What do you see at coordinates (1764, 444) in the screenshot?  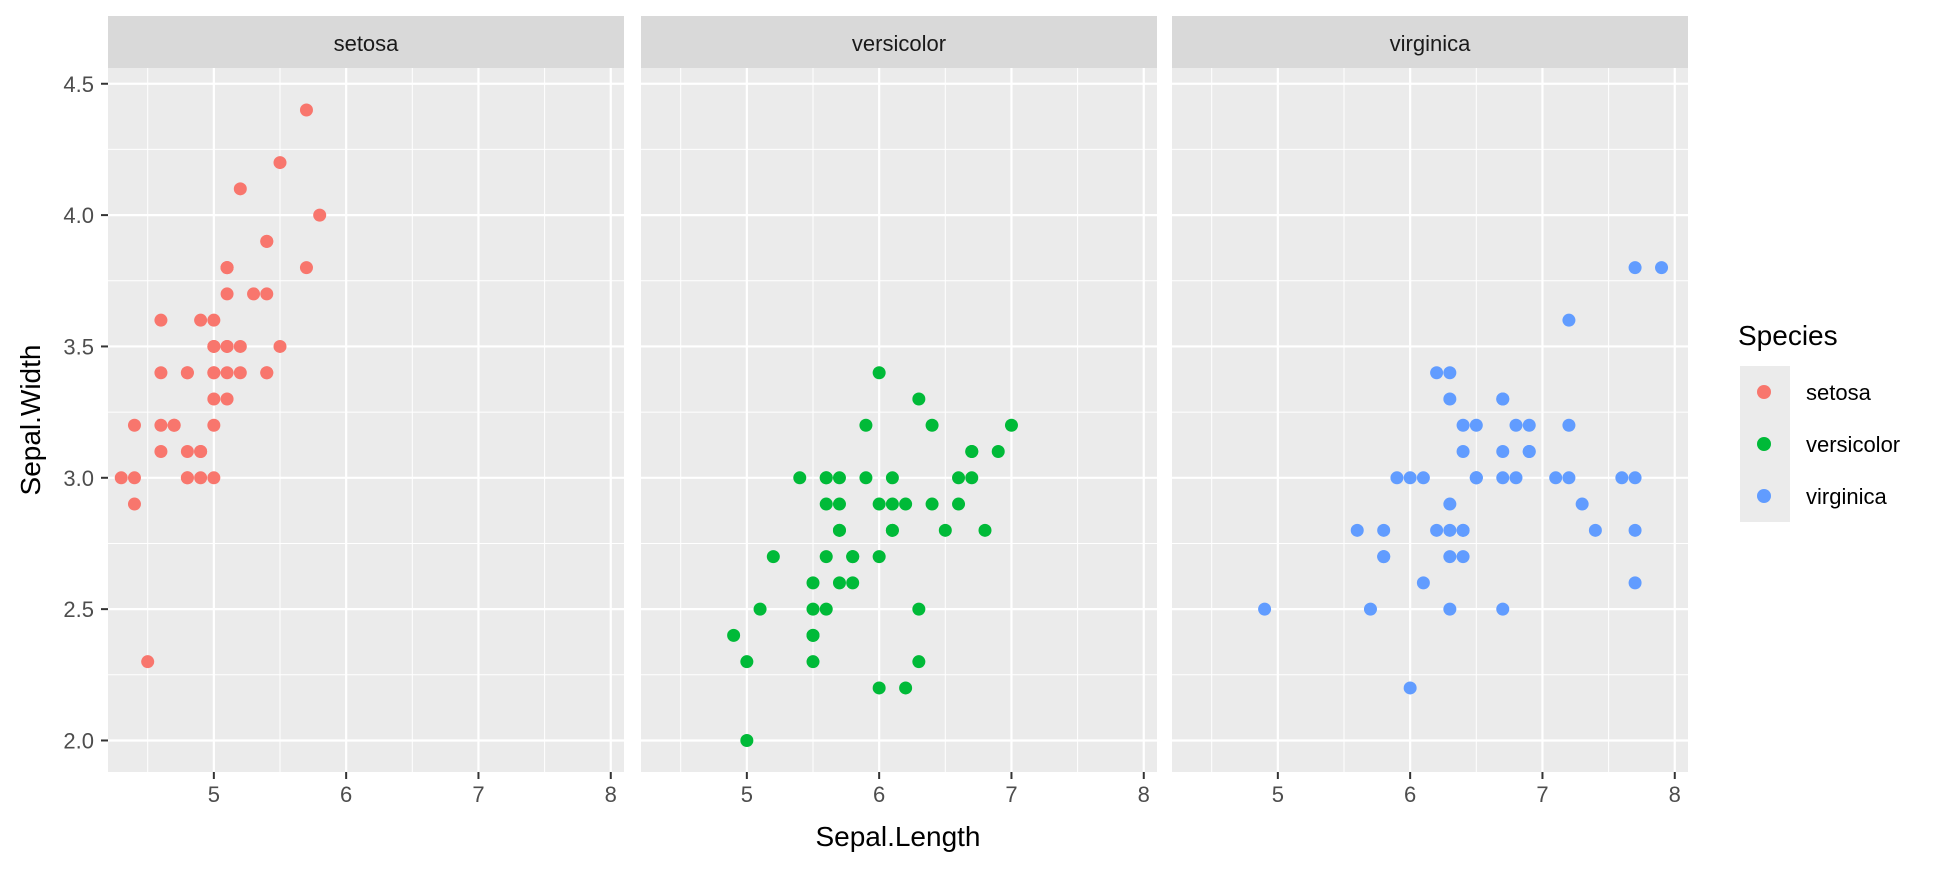 I see `legend-key-versicolor` at bounding box center [1764, 444].